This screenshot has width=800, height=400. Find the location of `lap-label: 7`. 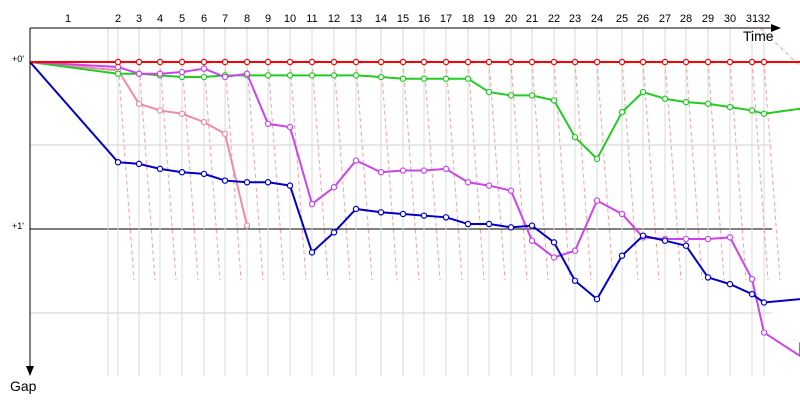

lap-label: 7 is located at coordinates (225, 19).